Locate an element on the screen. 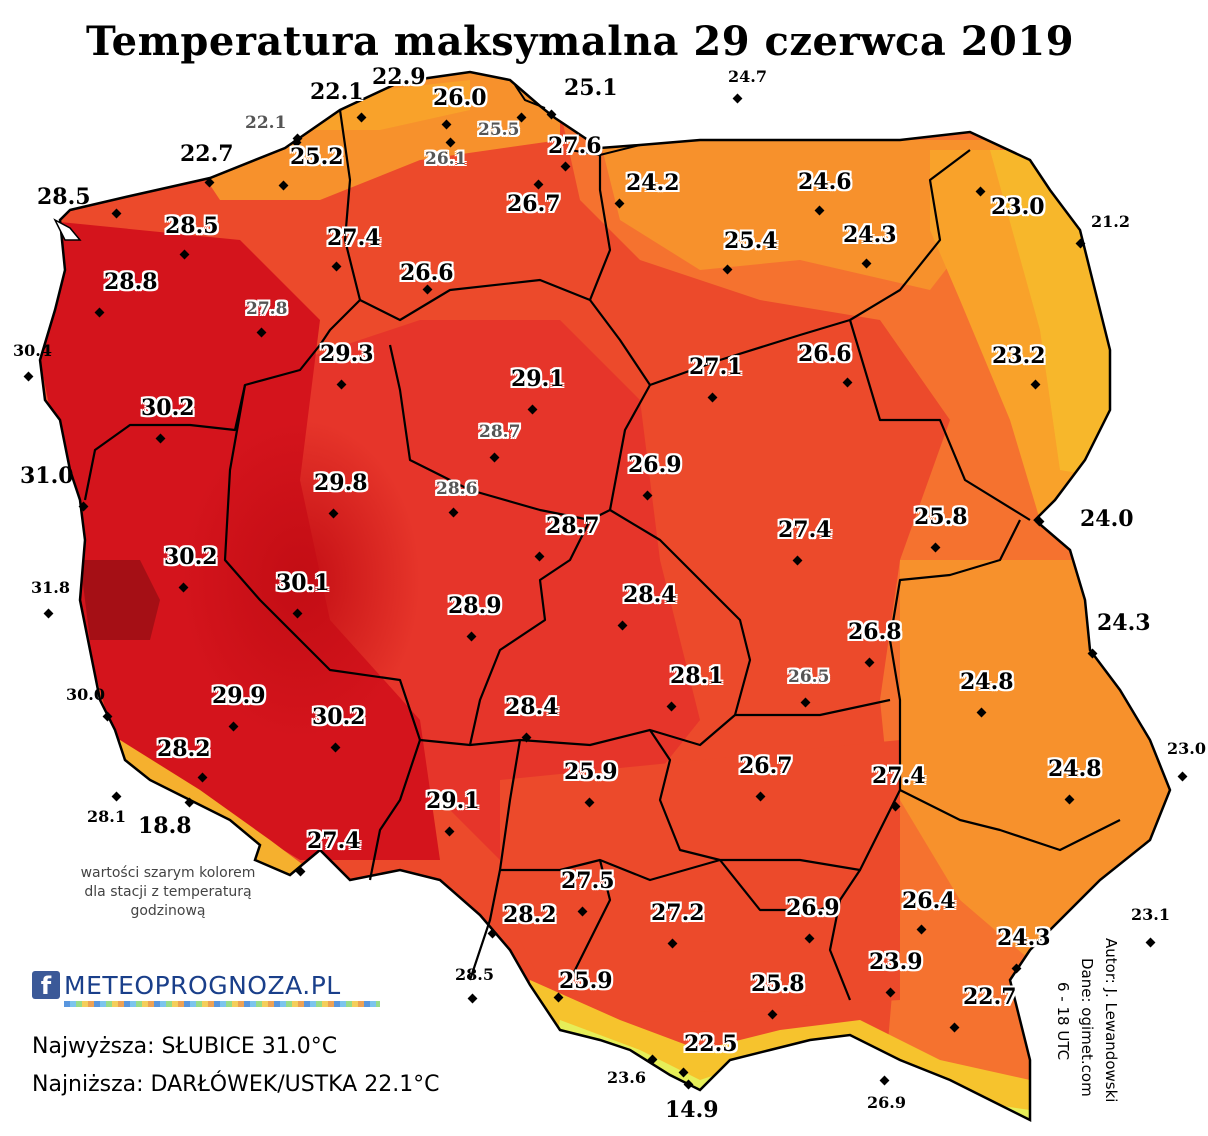 This screenshot has width=1208, height=1136. highest-temperature: Najwyższa: SŁUBICE 31.0°C is located at coordinates (185, 1046).